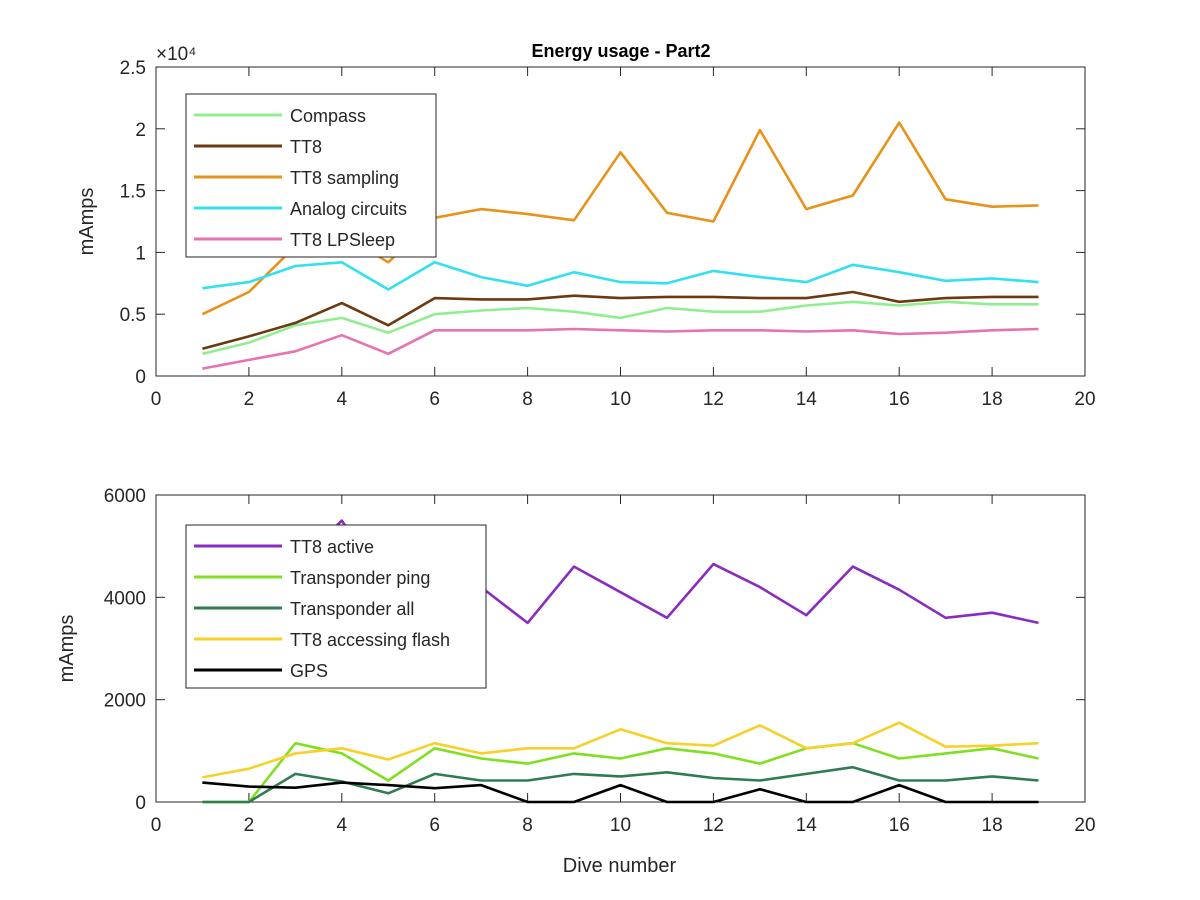  I want to click on legend-label-gps: GPS, so click(309, 671).